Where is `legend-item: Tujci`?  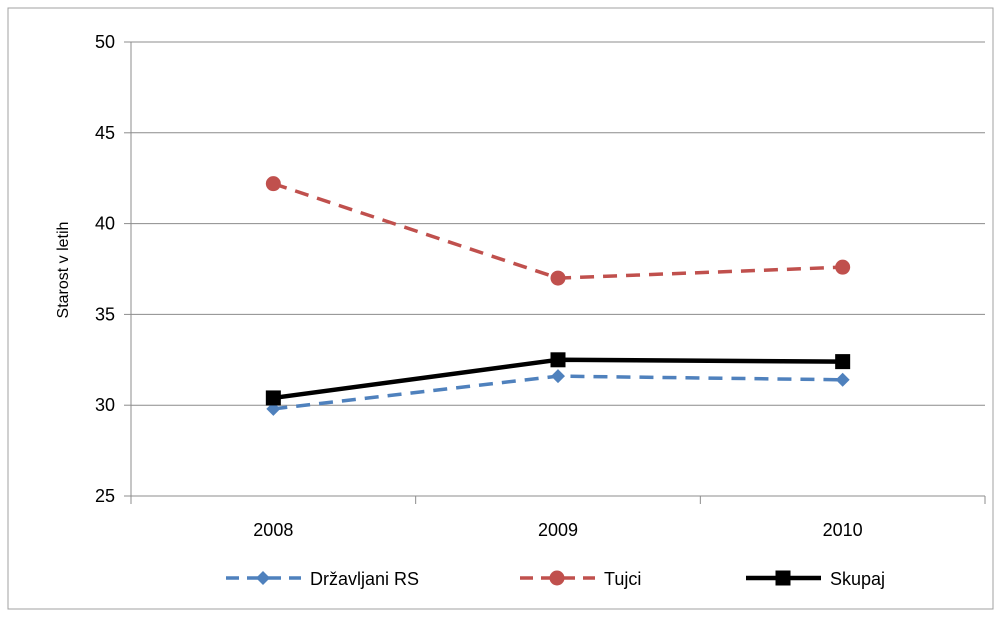
legend-item: Tujci is located at coordinates (580, 579).